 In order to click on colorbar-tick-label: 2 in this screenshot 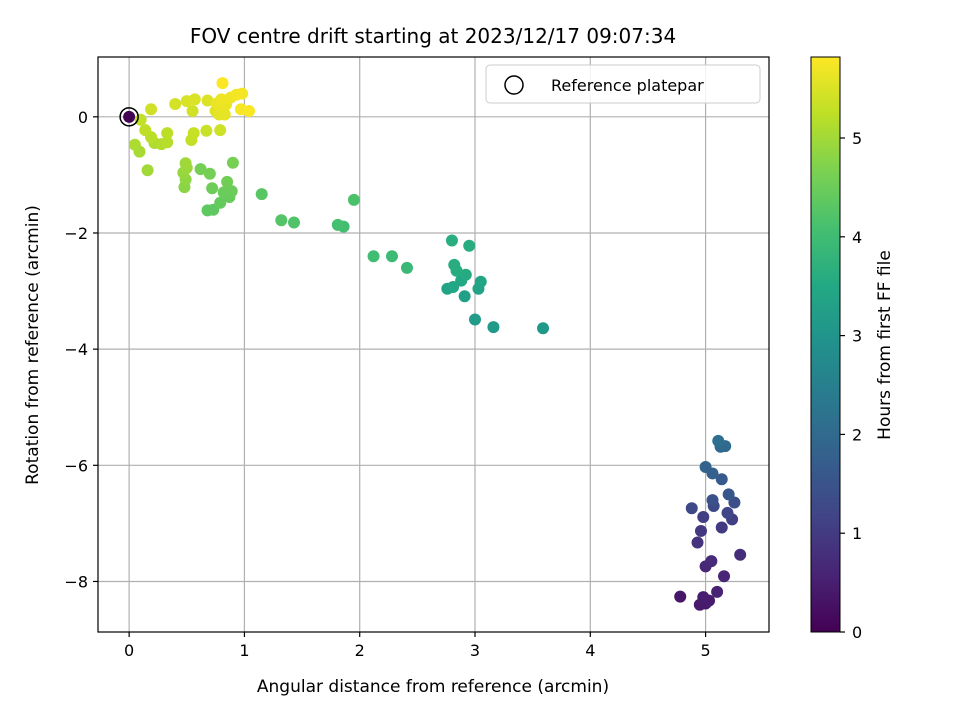, I will do `click(857, 434)`.